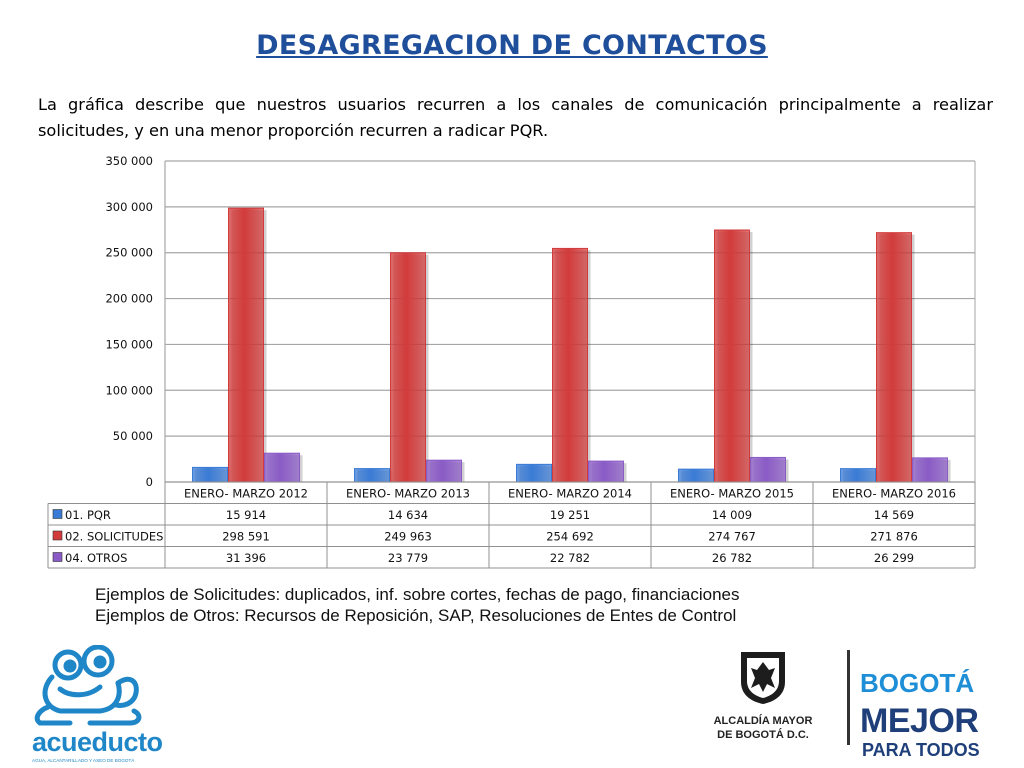  Describe the element at coordinates (894, 537) in the screenshot. I see `data-label: 271 876` at that location.